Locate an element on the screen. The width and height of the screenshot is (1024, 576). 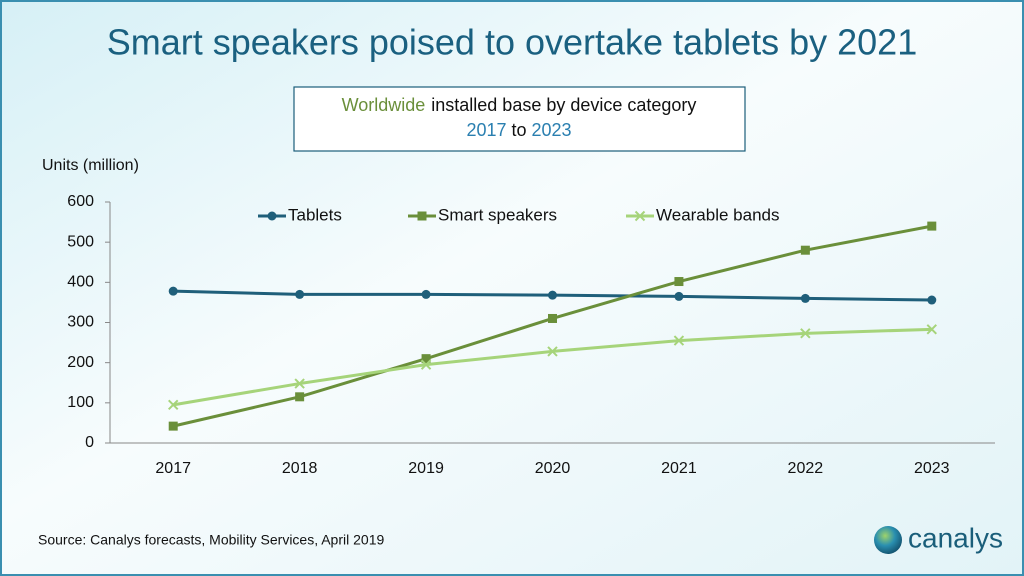
subtitle-part: 2023 is located at coordinates (552, 130).